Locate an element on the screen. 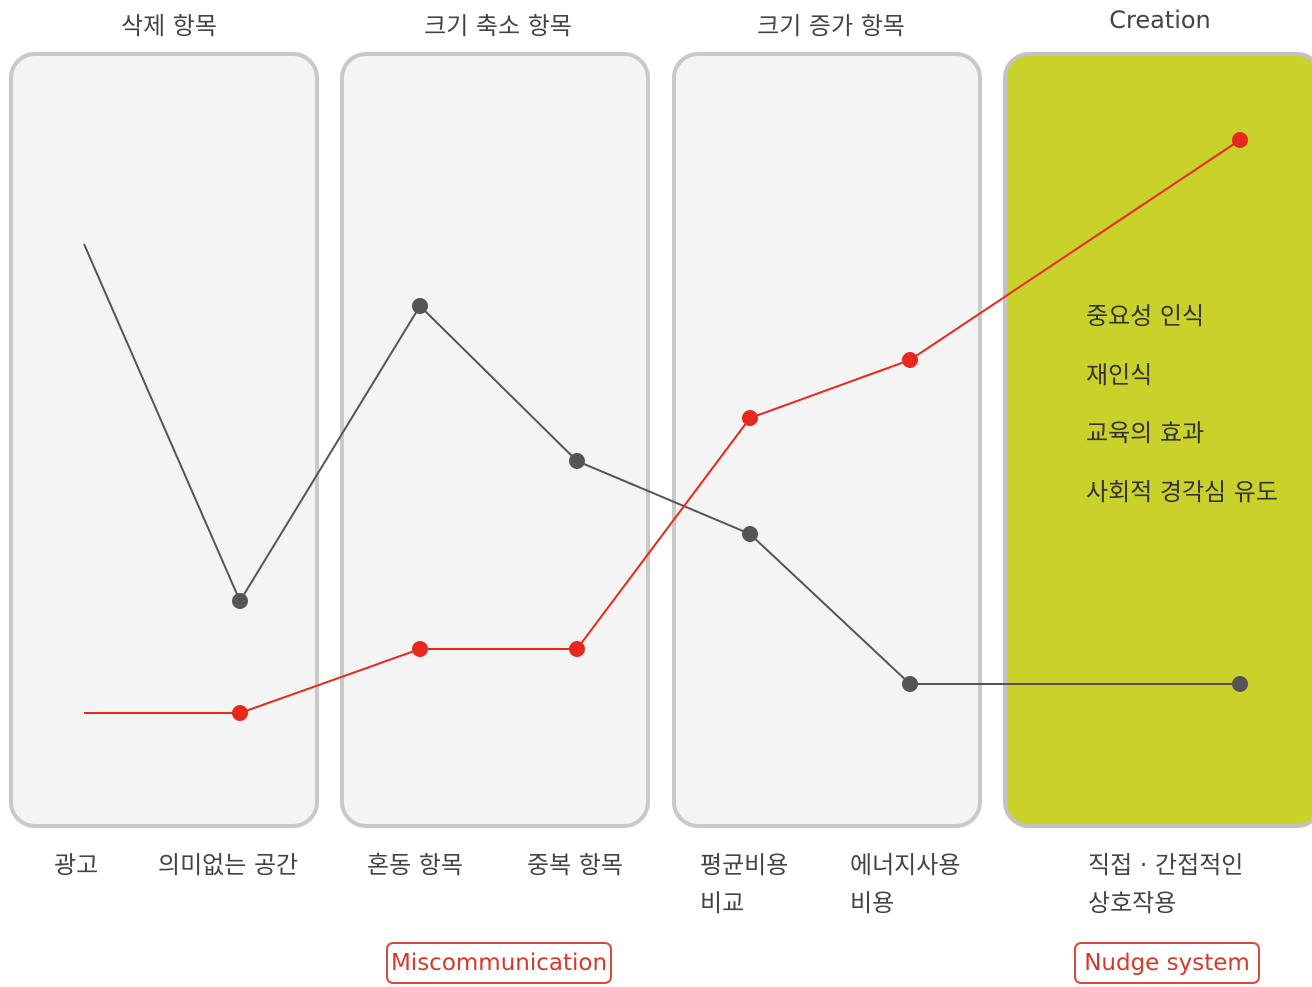 This screenshot has width=1312, height=987. panel-title-size-increase: 크기 증가 항목 is located at coordinates (831, 26).